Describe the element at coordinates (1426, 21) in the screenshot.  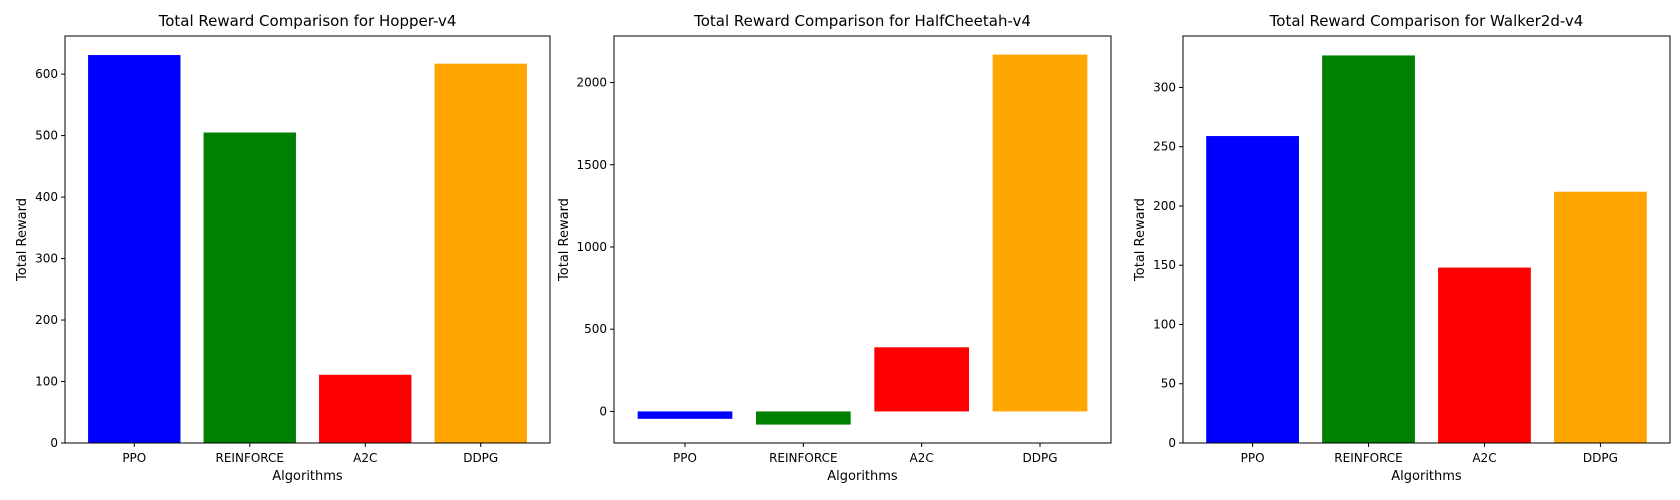
I see `chart-title: Total Reward Comparison for Walker2d-v4` at that location.